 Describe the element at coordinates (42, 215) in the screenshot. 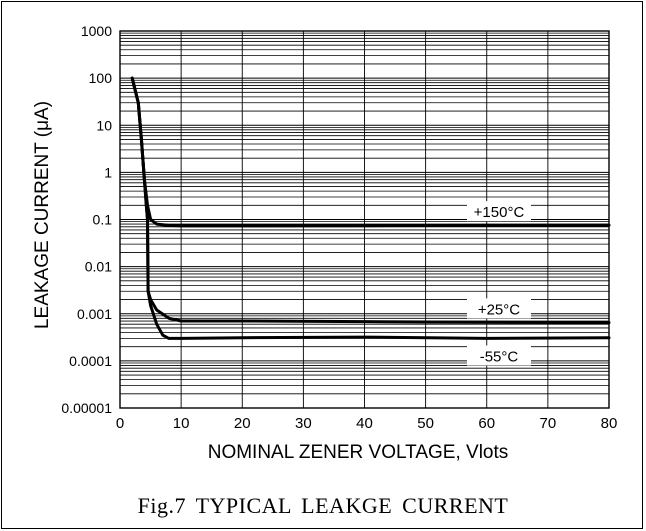

I see `y-axis-label: LEAKAGE CURRENT (μA)` at that location.